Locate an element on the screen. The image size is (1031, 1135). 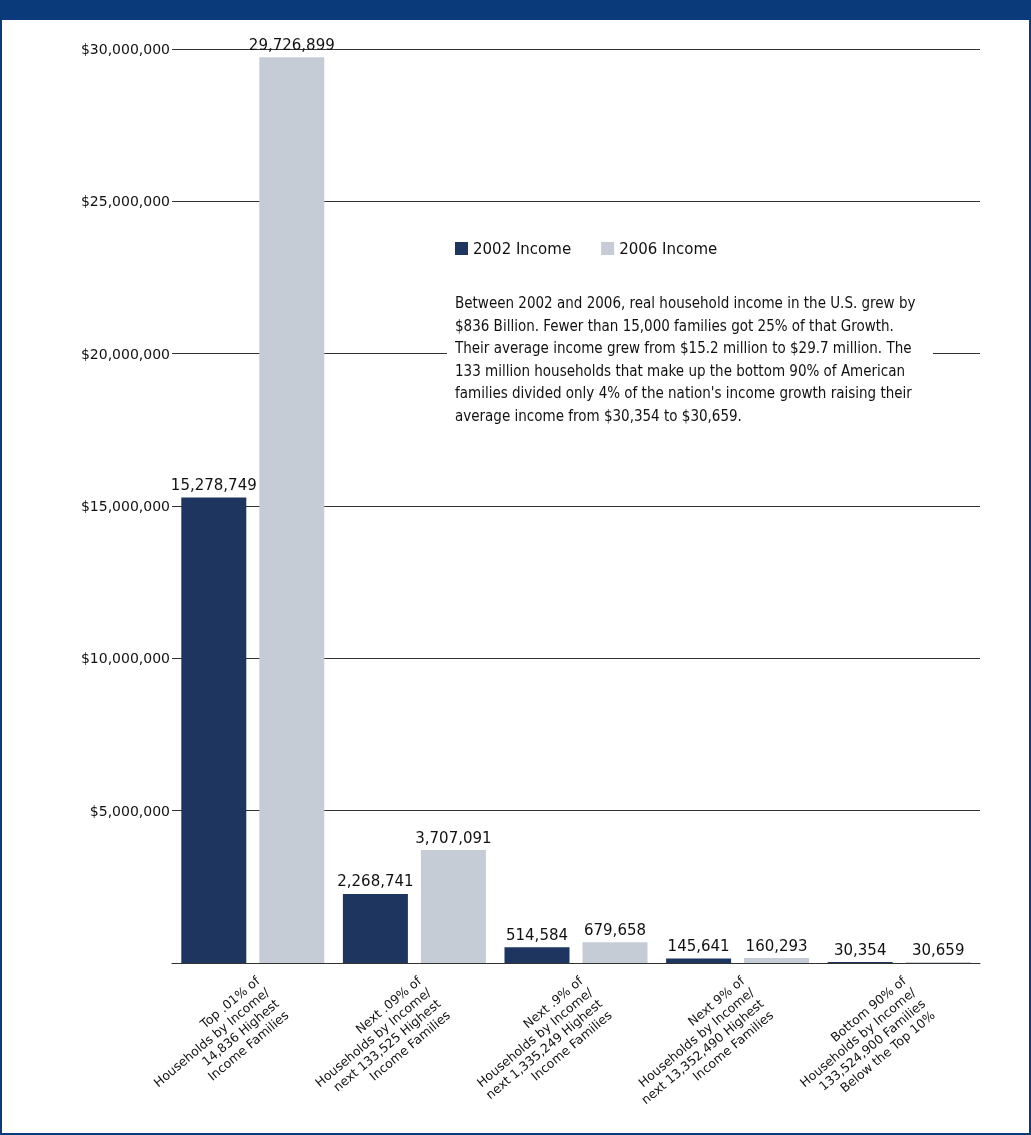
data-label: 29,726,899 is located at coordinates (291, 44).